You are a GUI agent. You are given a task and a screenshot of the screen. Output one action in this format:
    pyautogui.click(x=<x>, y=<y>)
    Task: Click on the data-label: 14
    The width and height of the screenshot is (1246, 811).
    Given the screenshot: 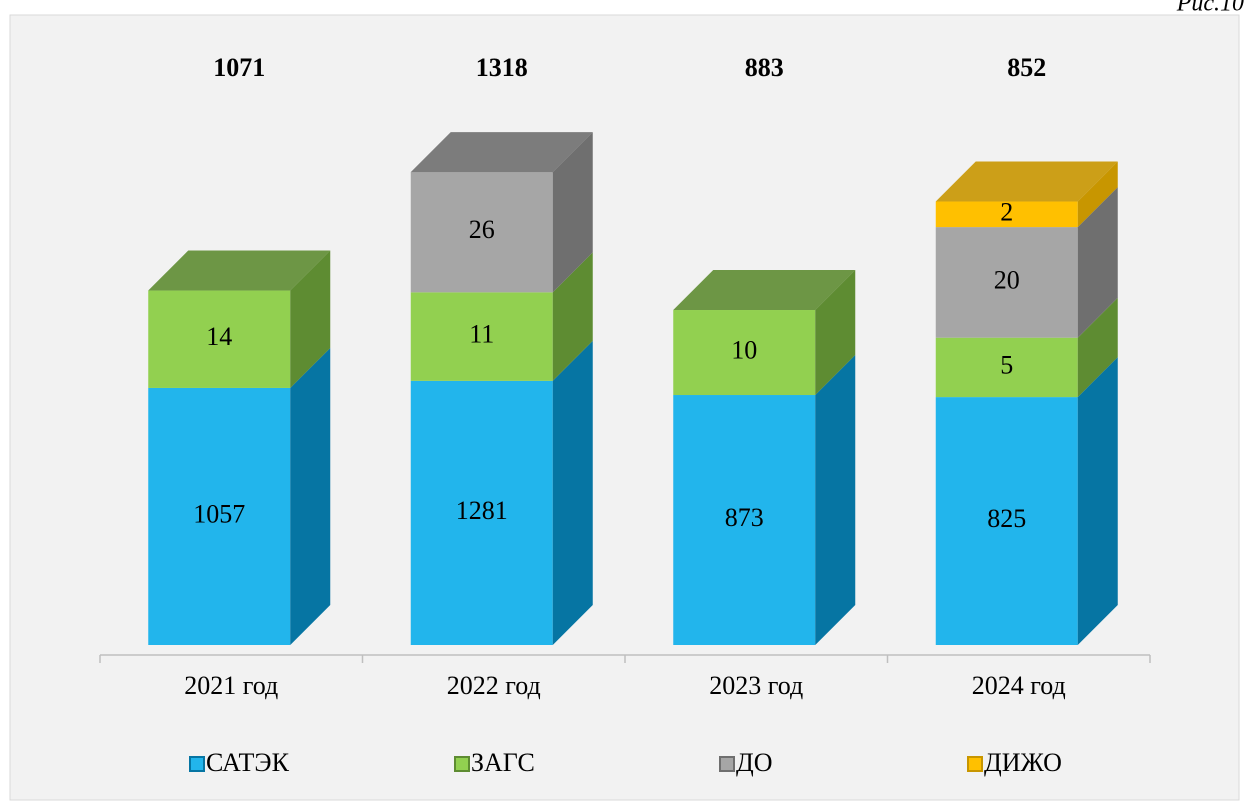 What is the action you would take?
    pyautogui.click(x=219, y=336)
    